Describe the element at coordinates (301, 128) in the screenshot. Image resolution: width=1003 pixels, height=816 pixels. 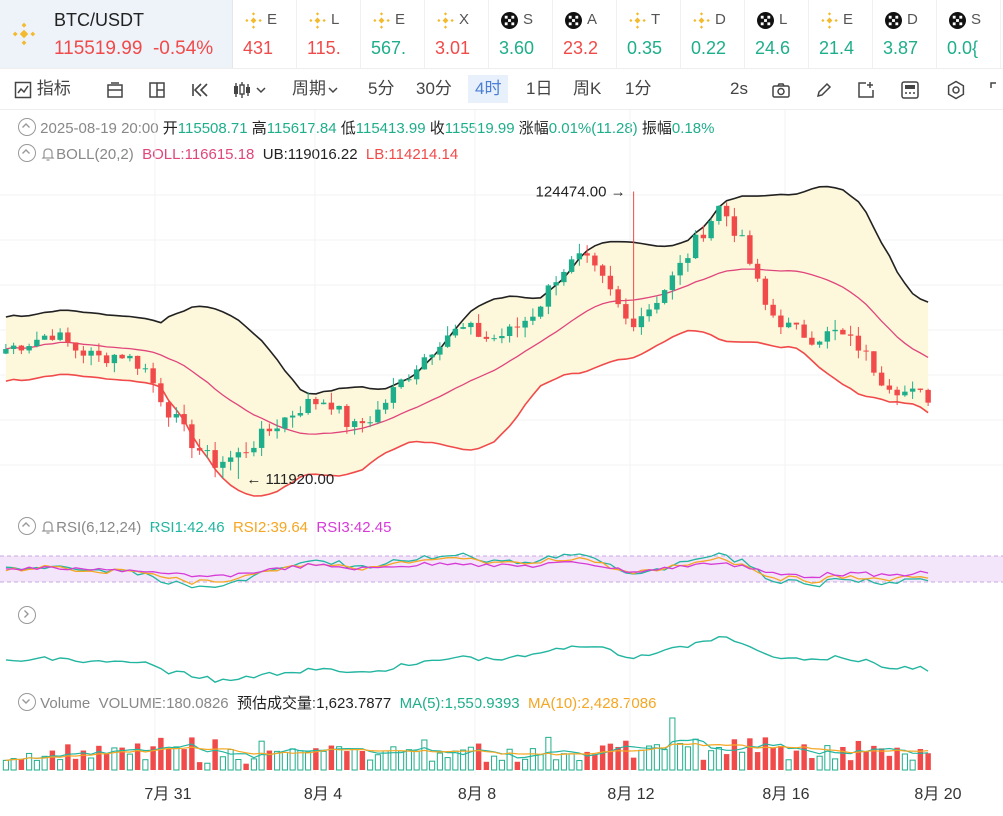
I see `high-value: 115617.84` at that location.